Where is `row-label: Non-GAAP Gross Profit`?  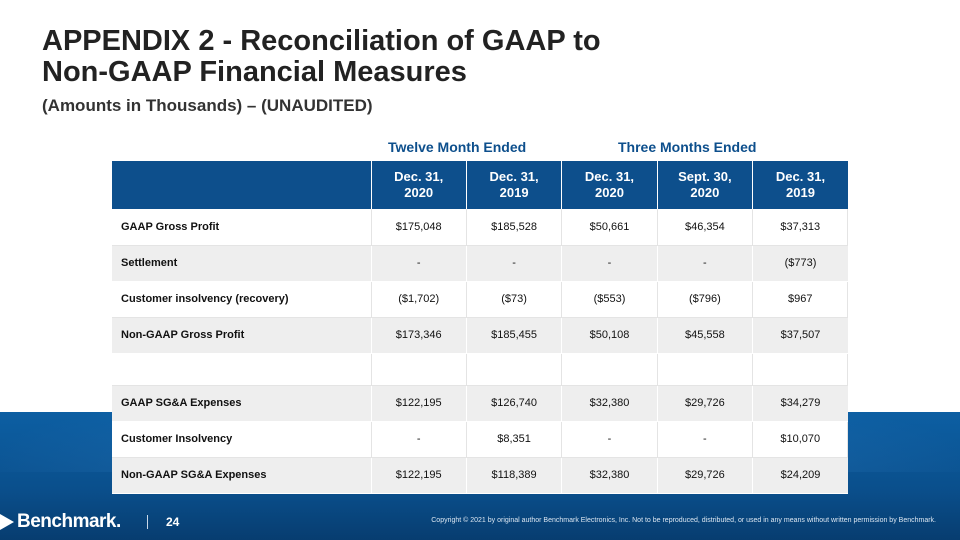
row-label: Non-GAAP Gross Profit is located at coordinates (242, 335).